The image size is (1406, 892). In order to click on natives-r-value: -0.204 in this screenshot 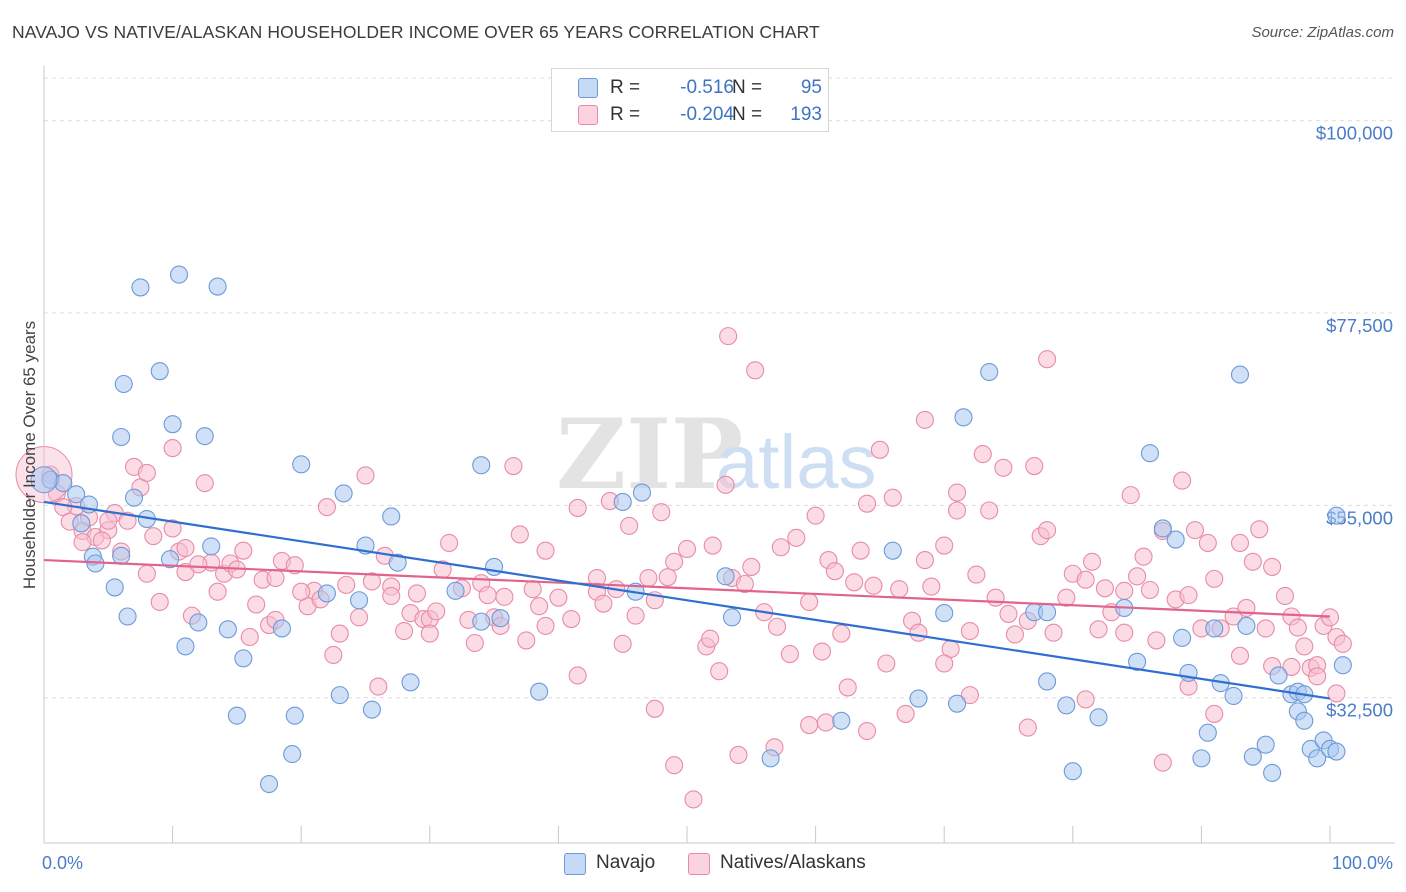, I will do `click(707, 114)`.